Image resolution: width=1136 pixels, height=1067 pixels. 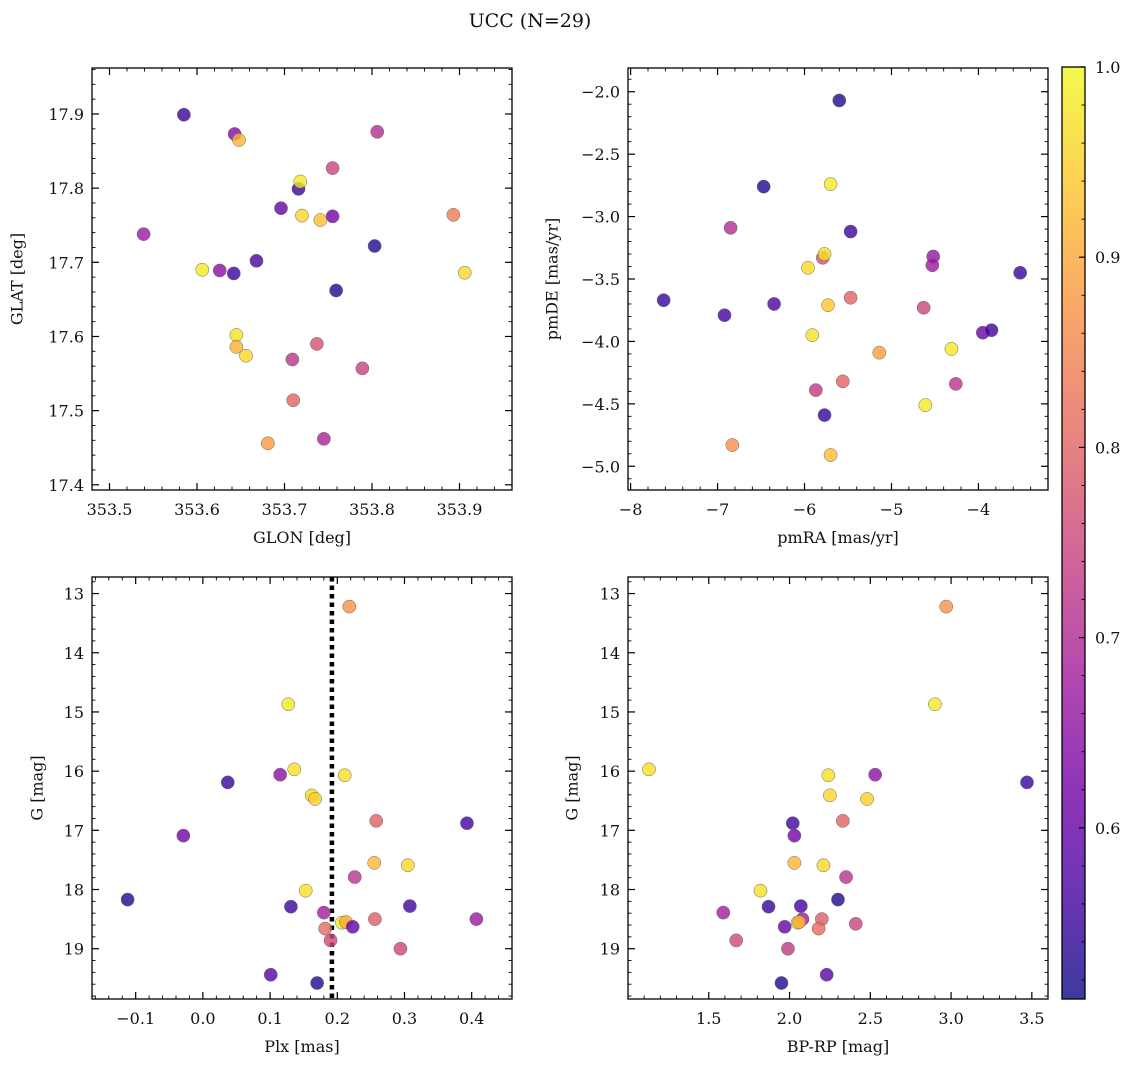 What do you see at coordinates (979, 509) in the screenshot?
I see `x-tick-label: −4` at bounding box center [979, 509].